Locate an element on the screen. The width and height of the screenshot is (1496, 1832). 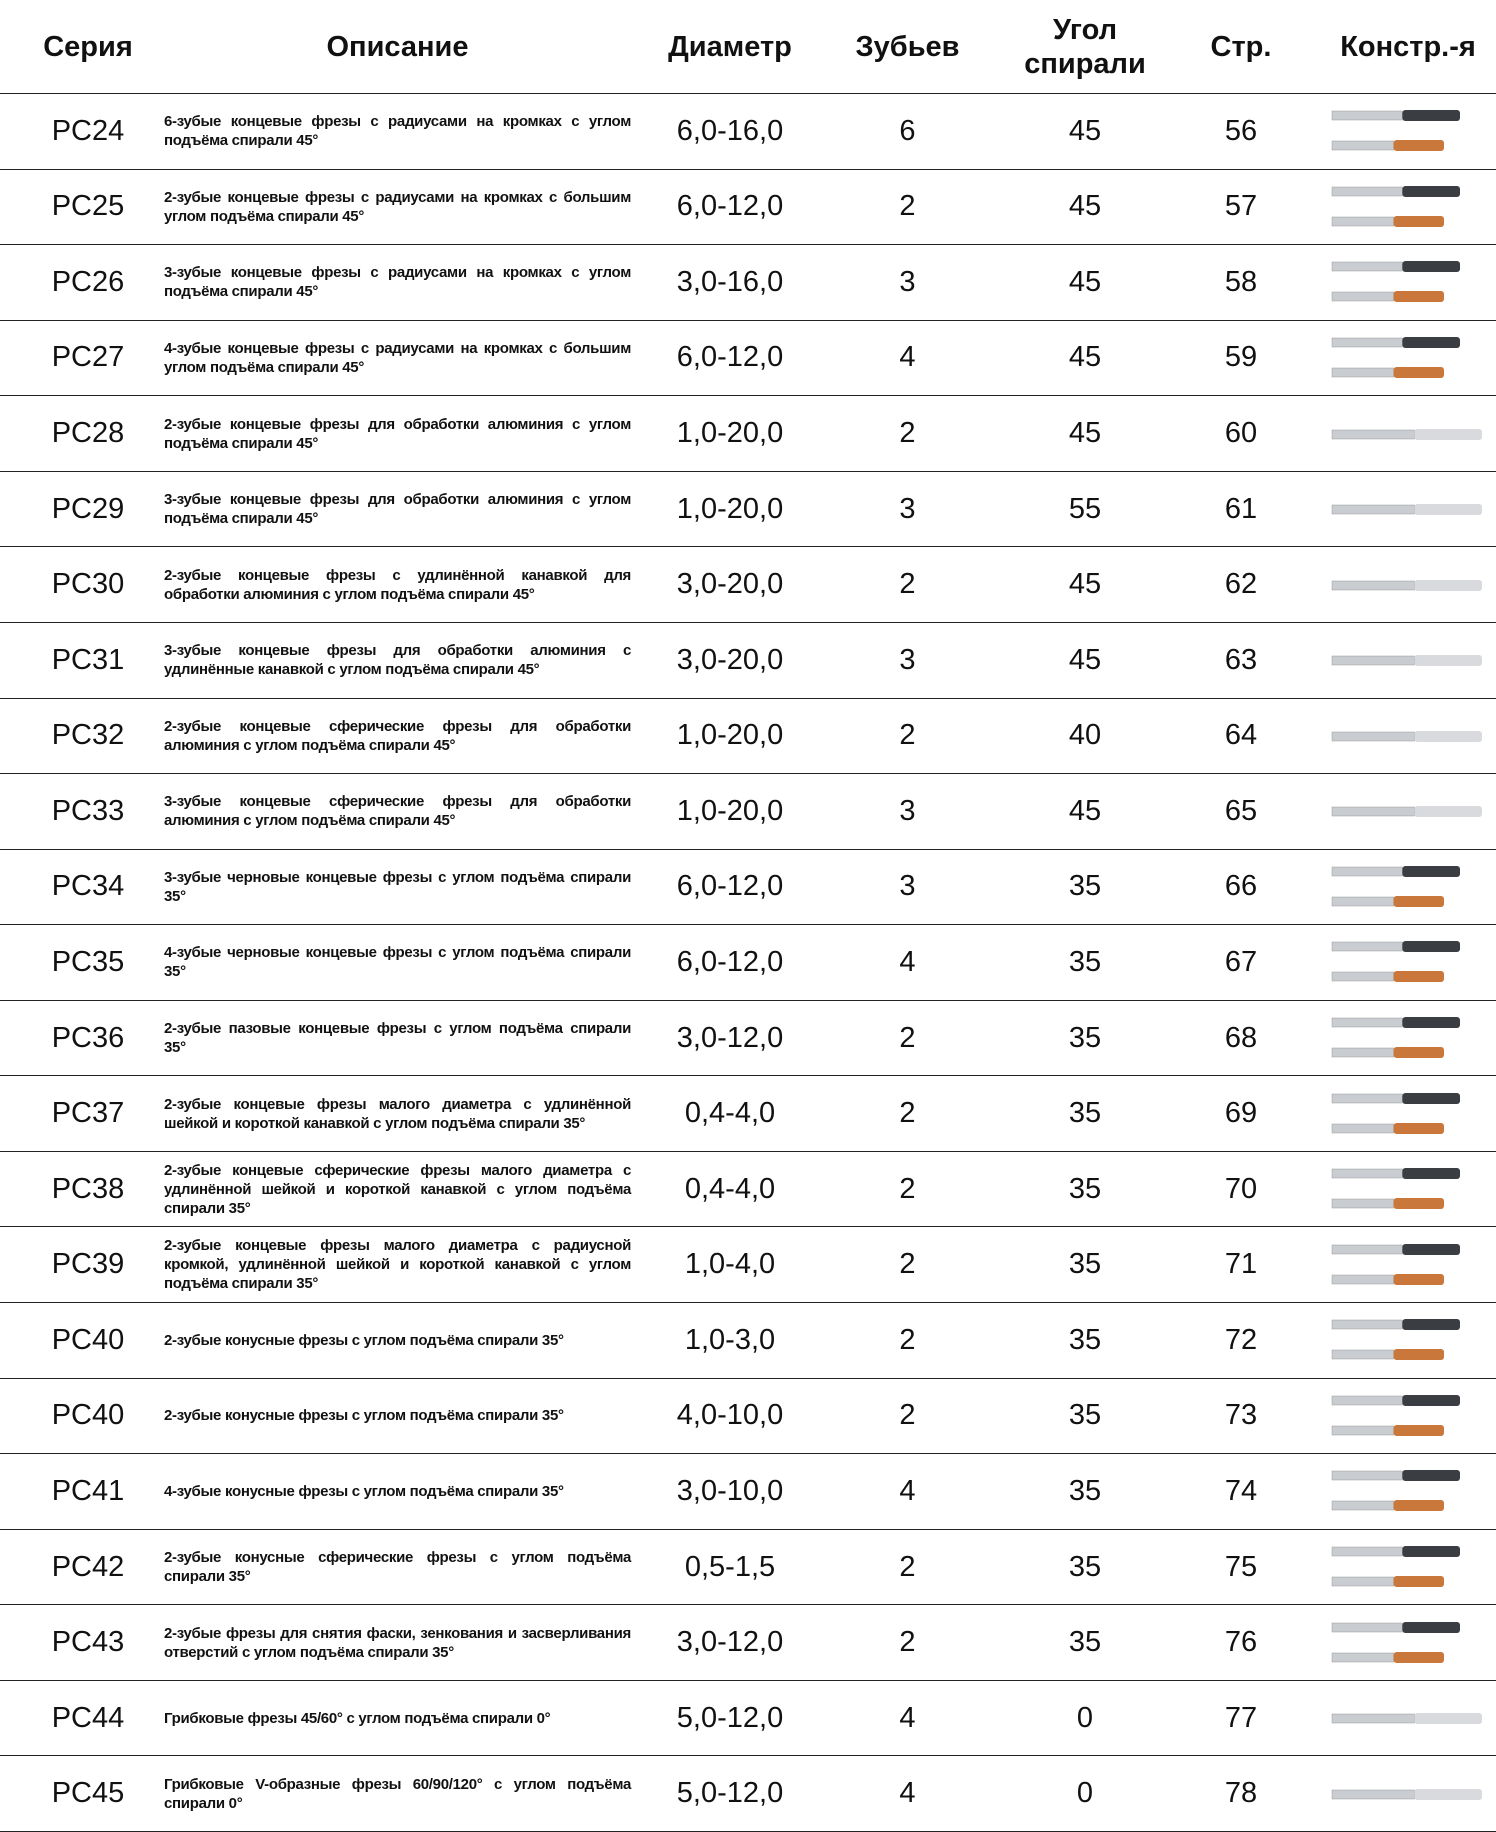
cell: PC35 is located at coordinates (88, 961).